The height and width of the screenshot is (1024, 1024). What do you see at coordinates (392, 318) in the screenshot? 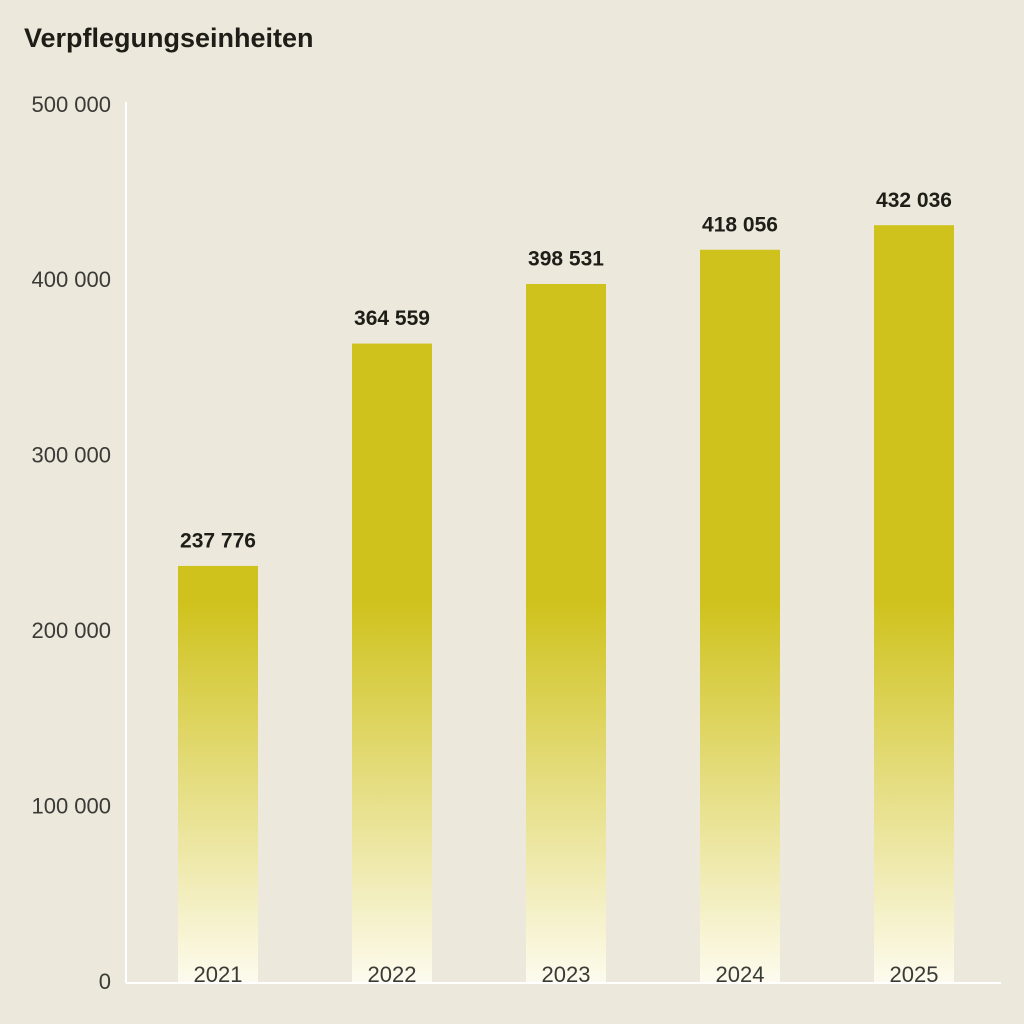
I see `value-label: 364 559` at bounding box center [392, 318].